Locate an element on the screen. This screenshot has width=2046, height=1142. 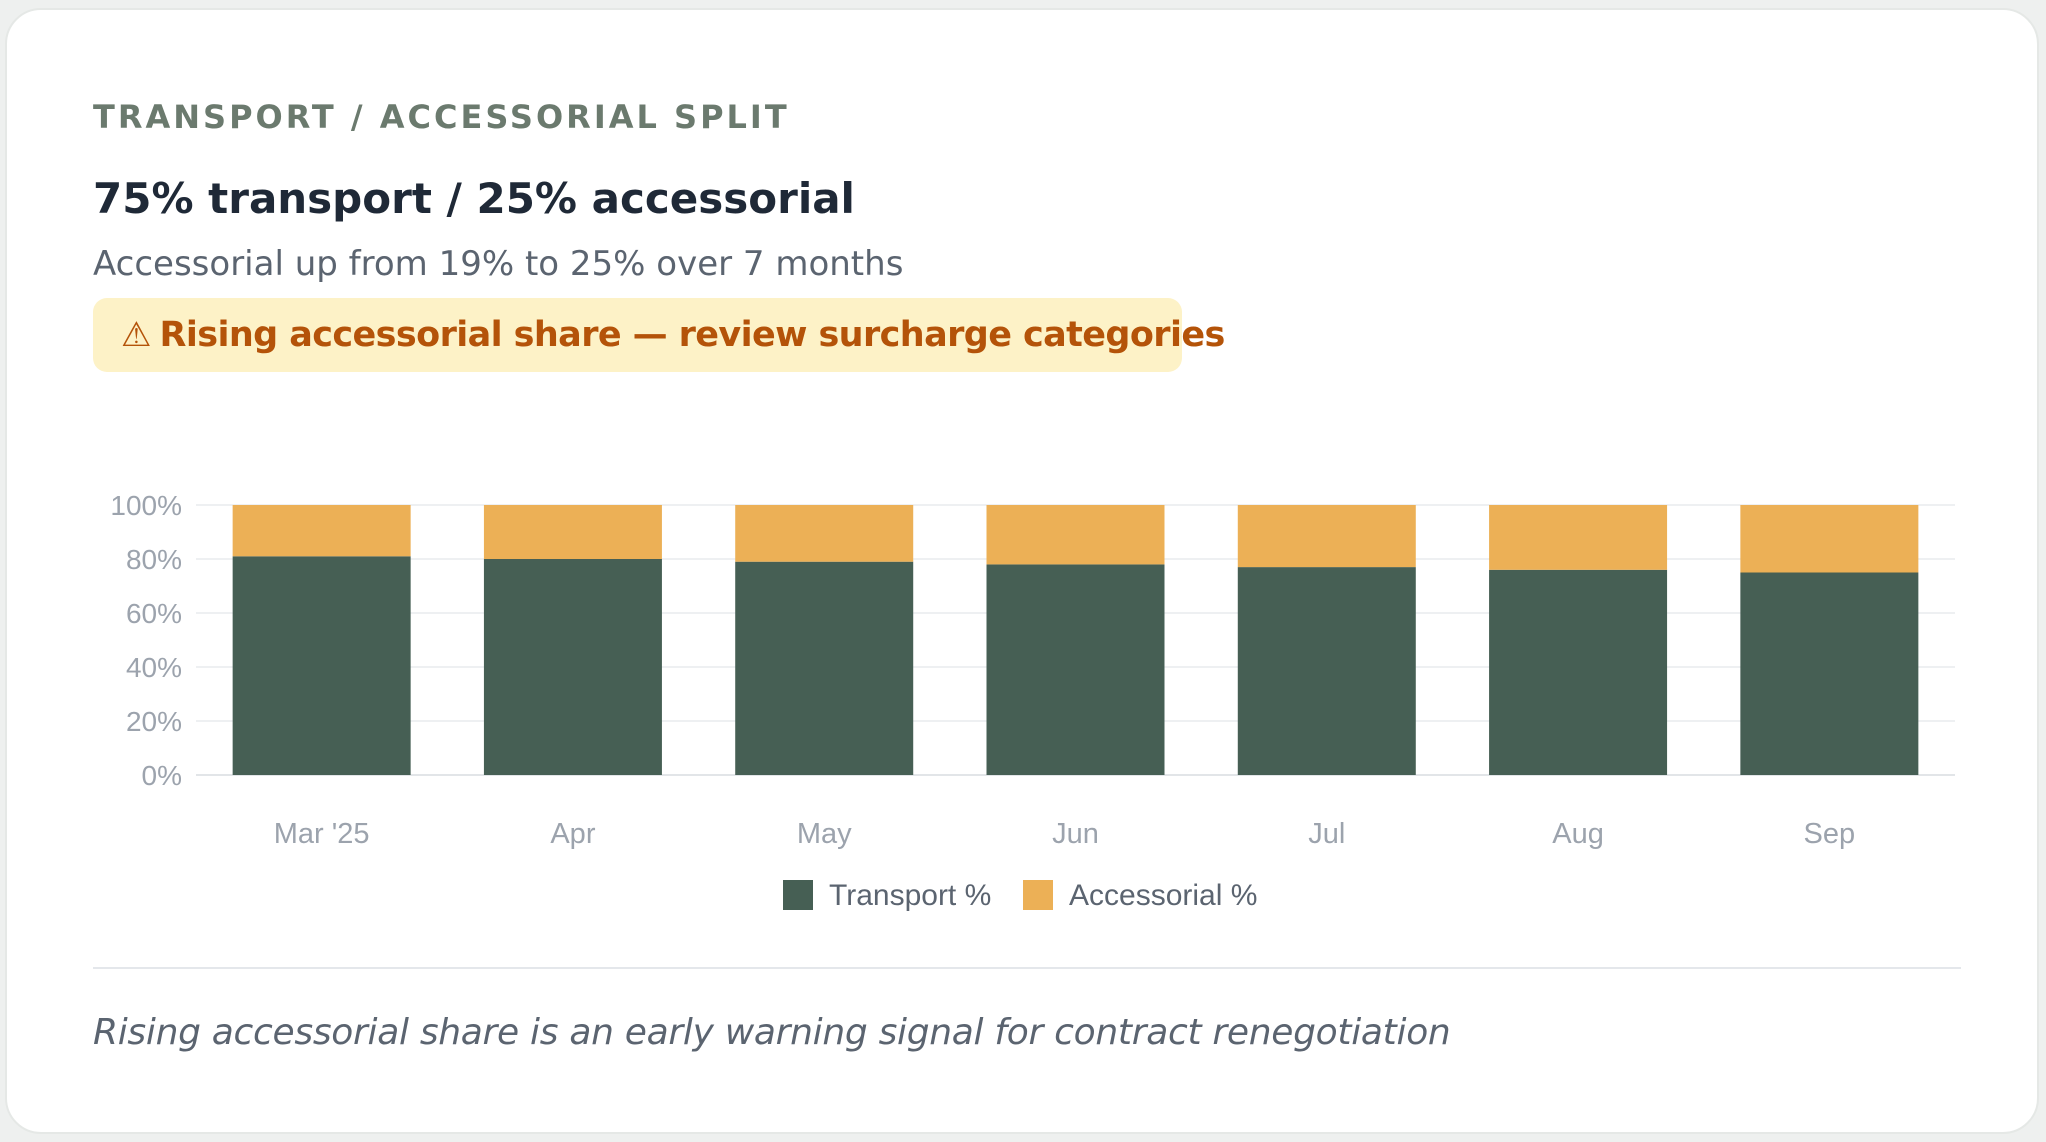
warning-icon: ⚠ is located at coordinates (136, 335).